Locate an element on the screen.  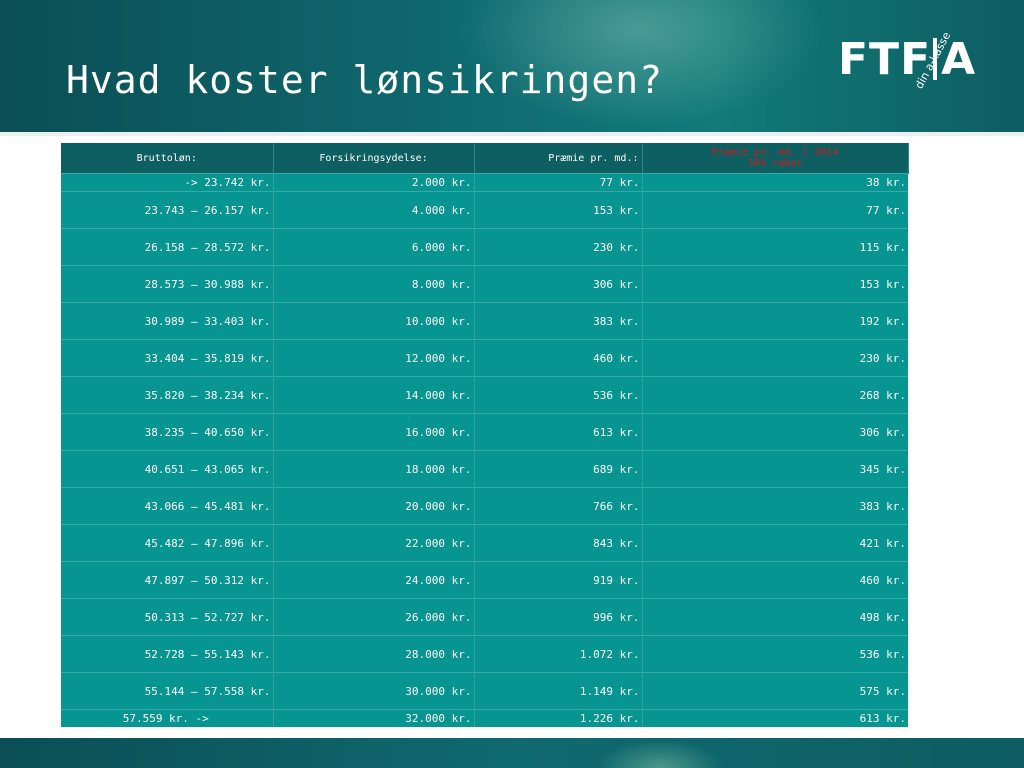
header-discounted-premium: Præmie pr. md. i 2014 50% rabat is located at coordinates (775, 158).